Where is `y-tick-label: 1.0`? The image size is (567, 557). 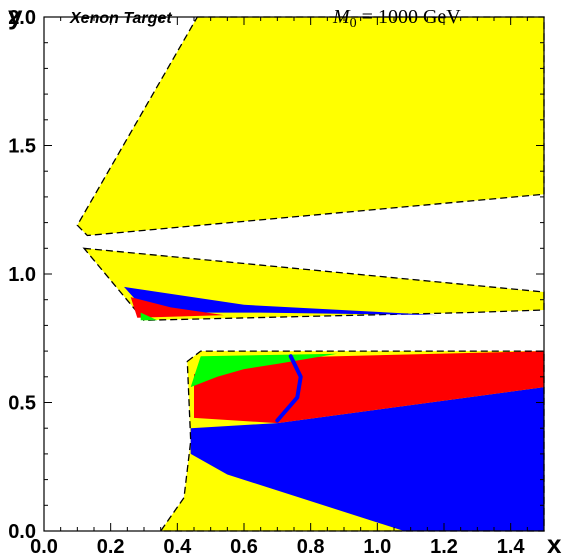 y-tick-label: 1.0 is located at coordinates (22, 275).